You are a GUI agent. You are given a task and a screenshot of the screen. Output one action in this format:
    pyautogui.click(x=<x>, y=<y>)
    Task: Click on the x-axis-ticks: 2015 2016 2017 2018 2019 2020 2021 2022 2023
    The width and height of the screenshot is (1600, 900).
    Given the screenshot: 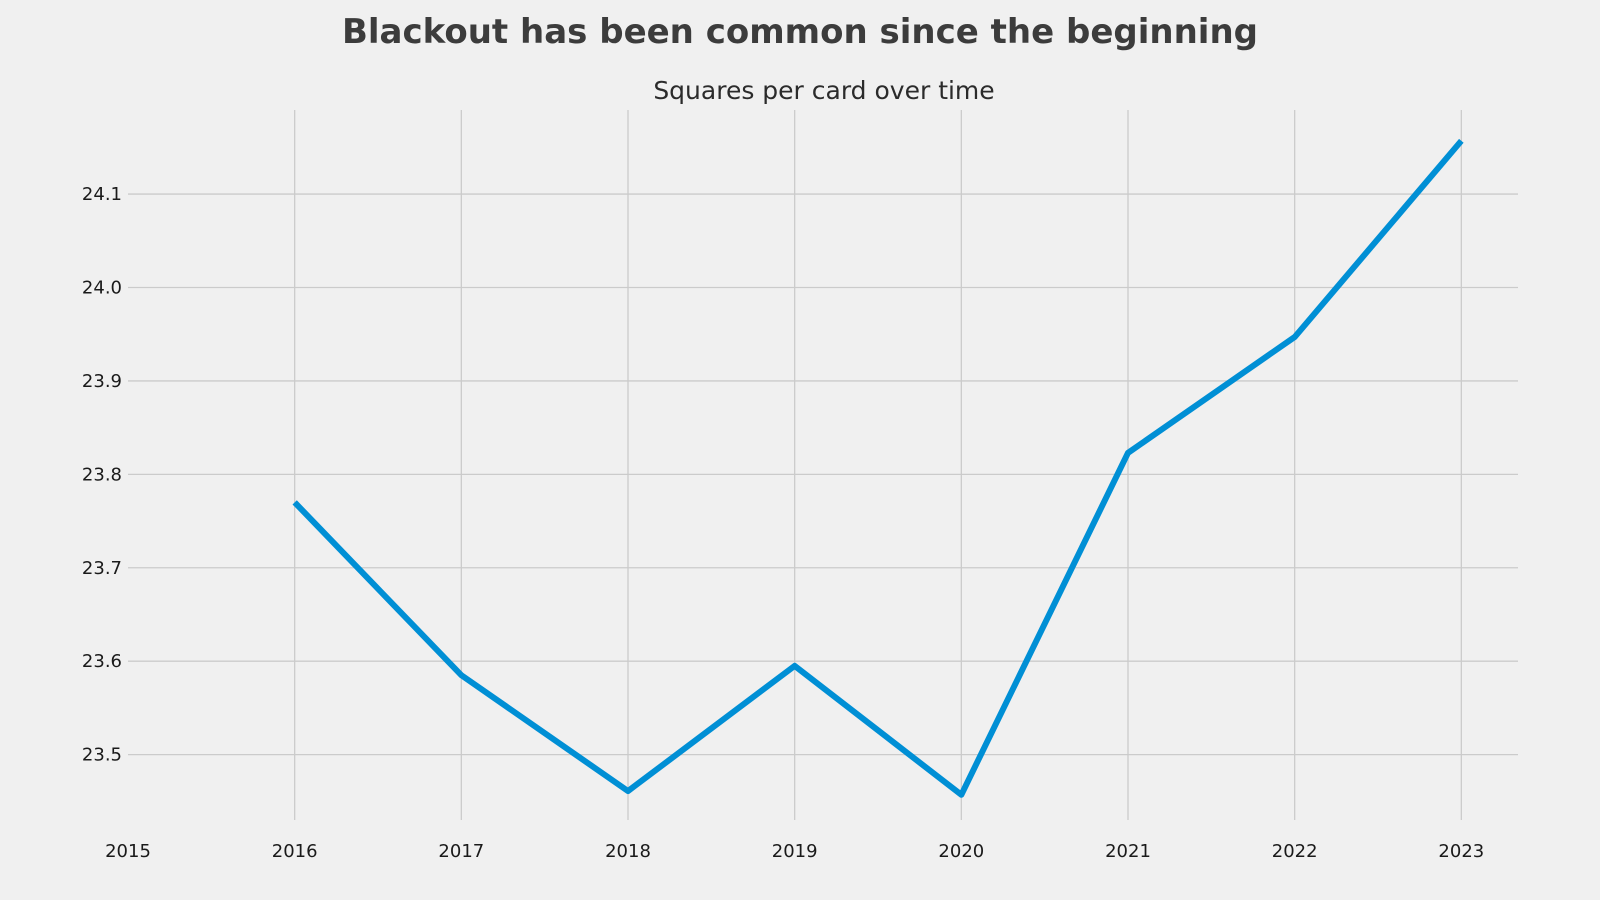 What is the action you would take?
    pyautogui.click(x=794, y=851)
    